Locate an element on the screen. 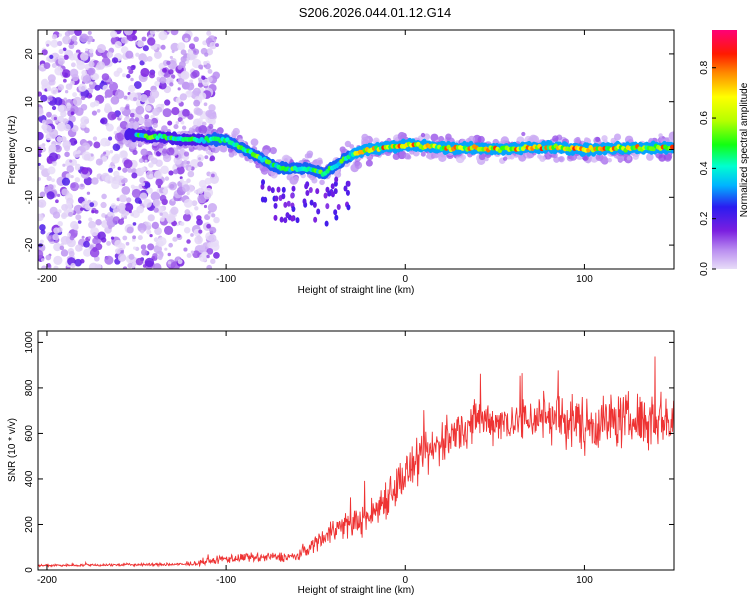  colorbar-label: Normalized spectral amplitude is located at coordinates (744, 149).